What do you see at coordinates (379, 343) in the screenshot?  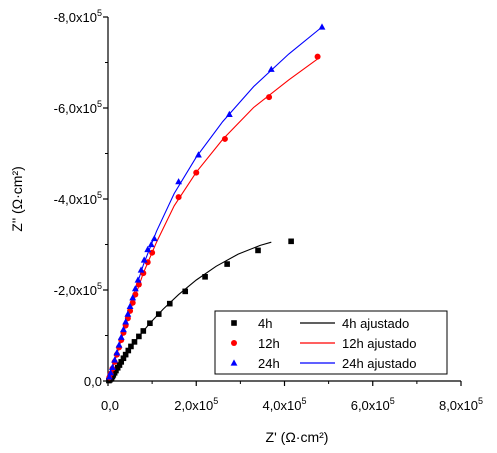 I see `legend-label-12h-ajustado: 12h ajustado` at bounding box center [379, 343].